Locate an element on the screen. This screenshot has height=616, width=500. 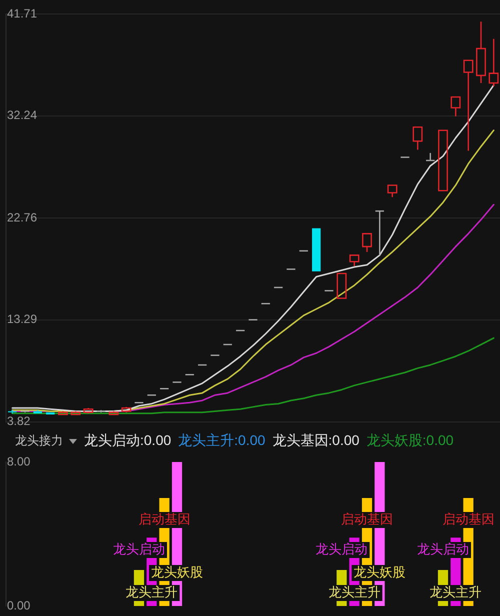
y-tick-label: 41.71 is located at coordinates (22, 13).